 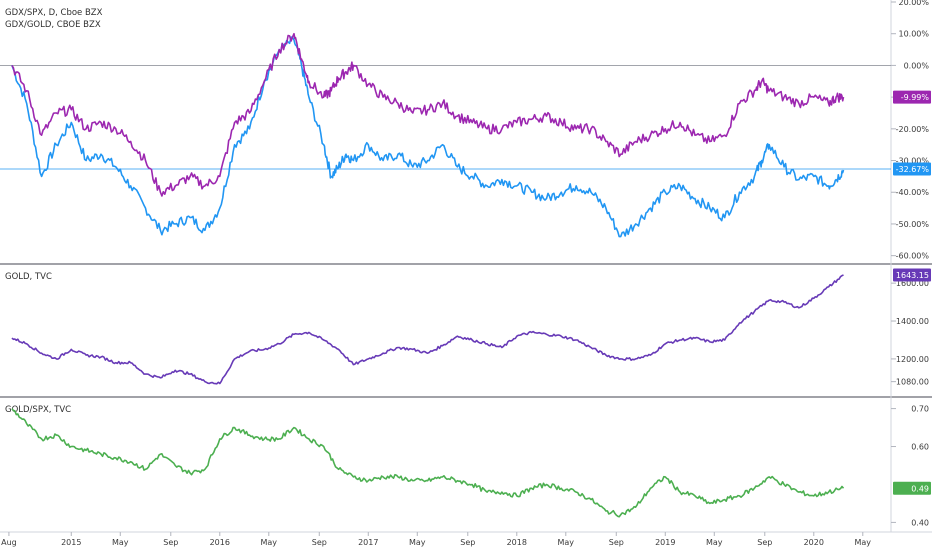 What do you see at coordinates (913, 161) in the screenshot?
I see `y-tick-label: -30.00%` at bounding box center [913, 161].